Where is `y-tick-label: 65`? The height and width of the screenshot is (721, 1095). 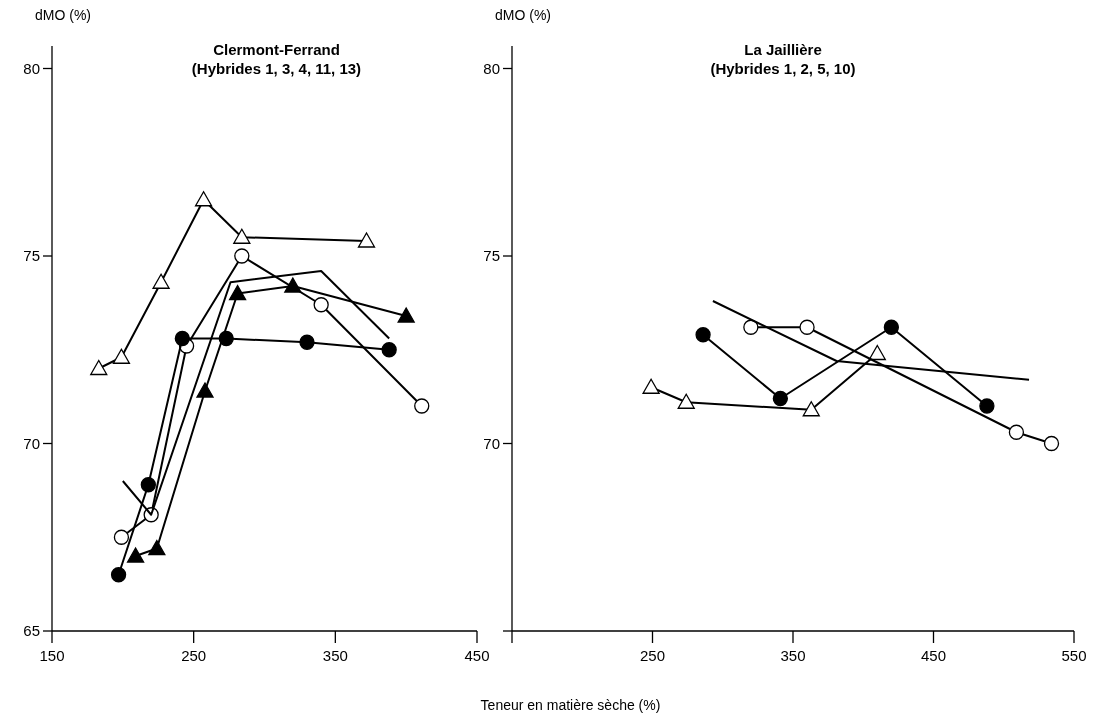
y-tick-label: 65 is located at coordinates (31, 630).